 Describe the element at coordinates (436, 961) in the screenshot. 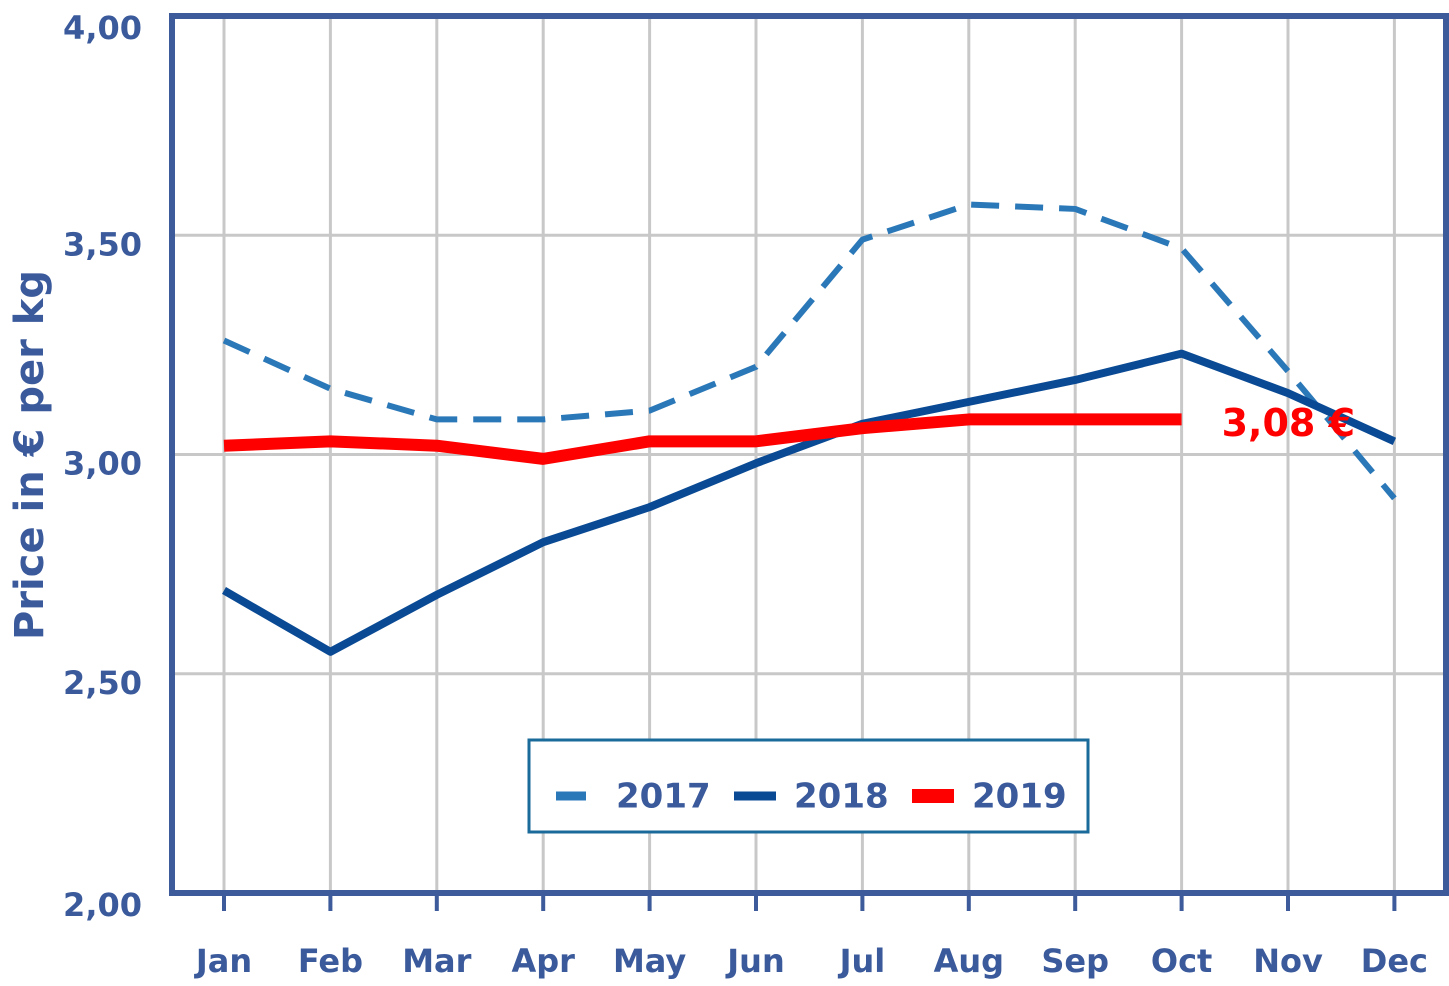

I see `x-tick-label: Mar` at that location.